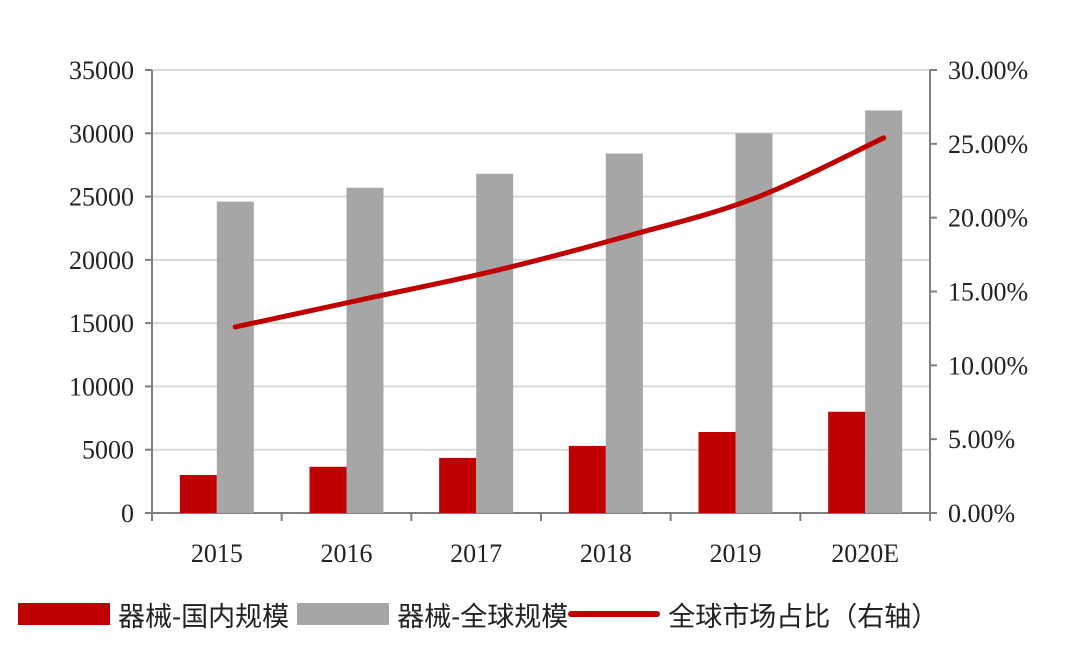  I want to click on legend-item-global: 器械-全球规模, so click(432, 614).